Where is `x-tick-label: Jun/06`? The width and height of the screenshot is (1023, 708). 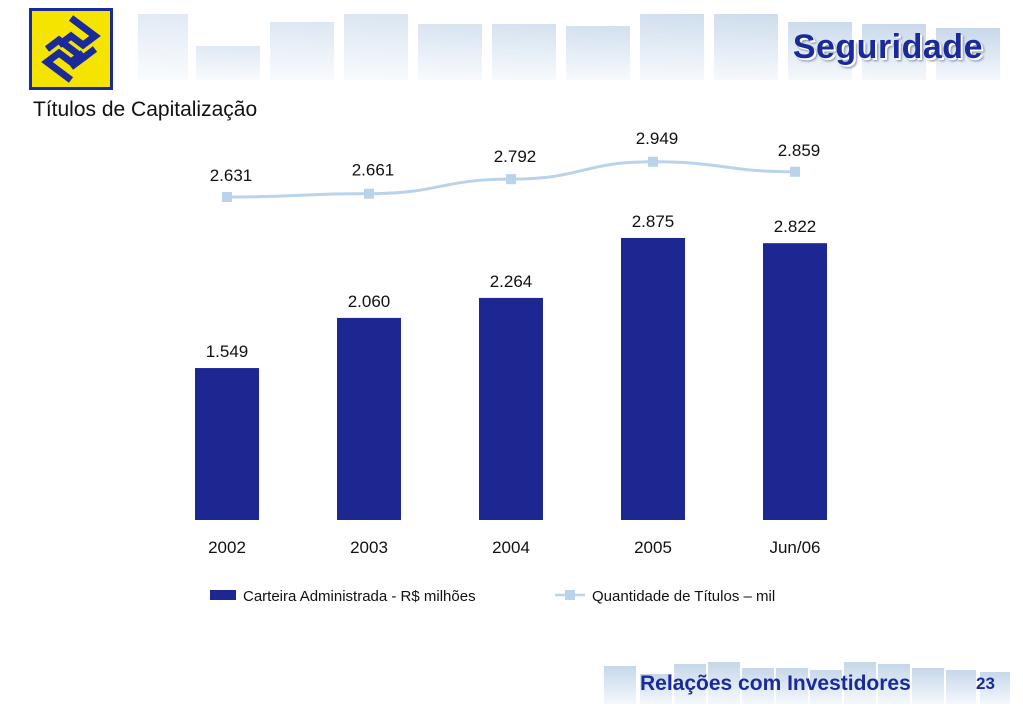 x-tick-label: Jun/06 is located at coordinates (794, 547).